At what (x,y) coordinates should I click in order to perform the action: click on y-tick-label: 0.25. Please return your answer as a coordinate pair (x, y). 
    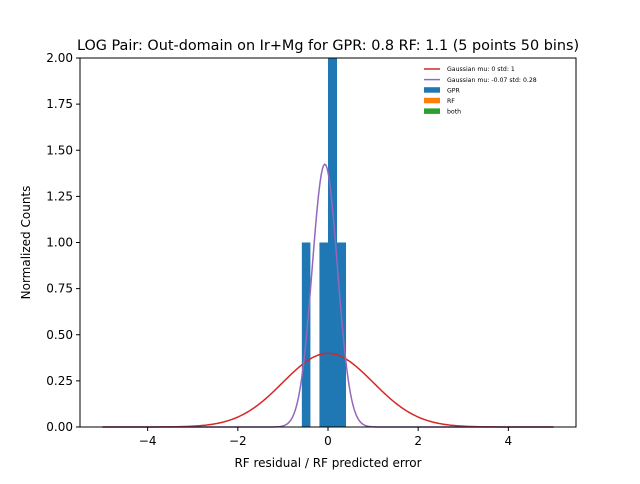
    Looking at the image, I should click on (59, 381).